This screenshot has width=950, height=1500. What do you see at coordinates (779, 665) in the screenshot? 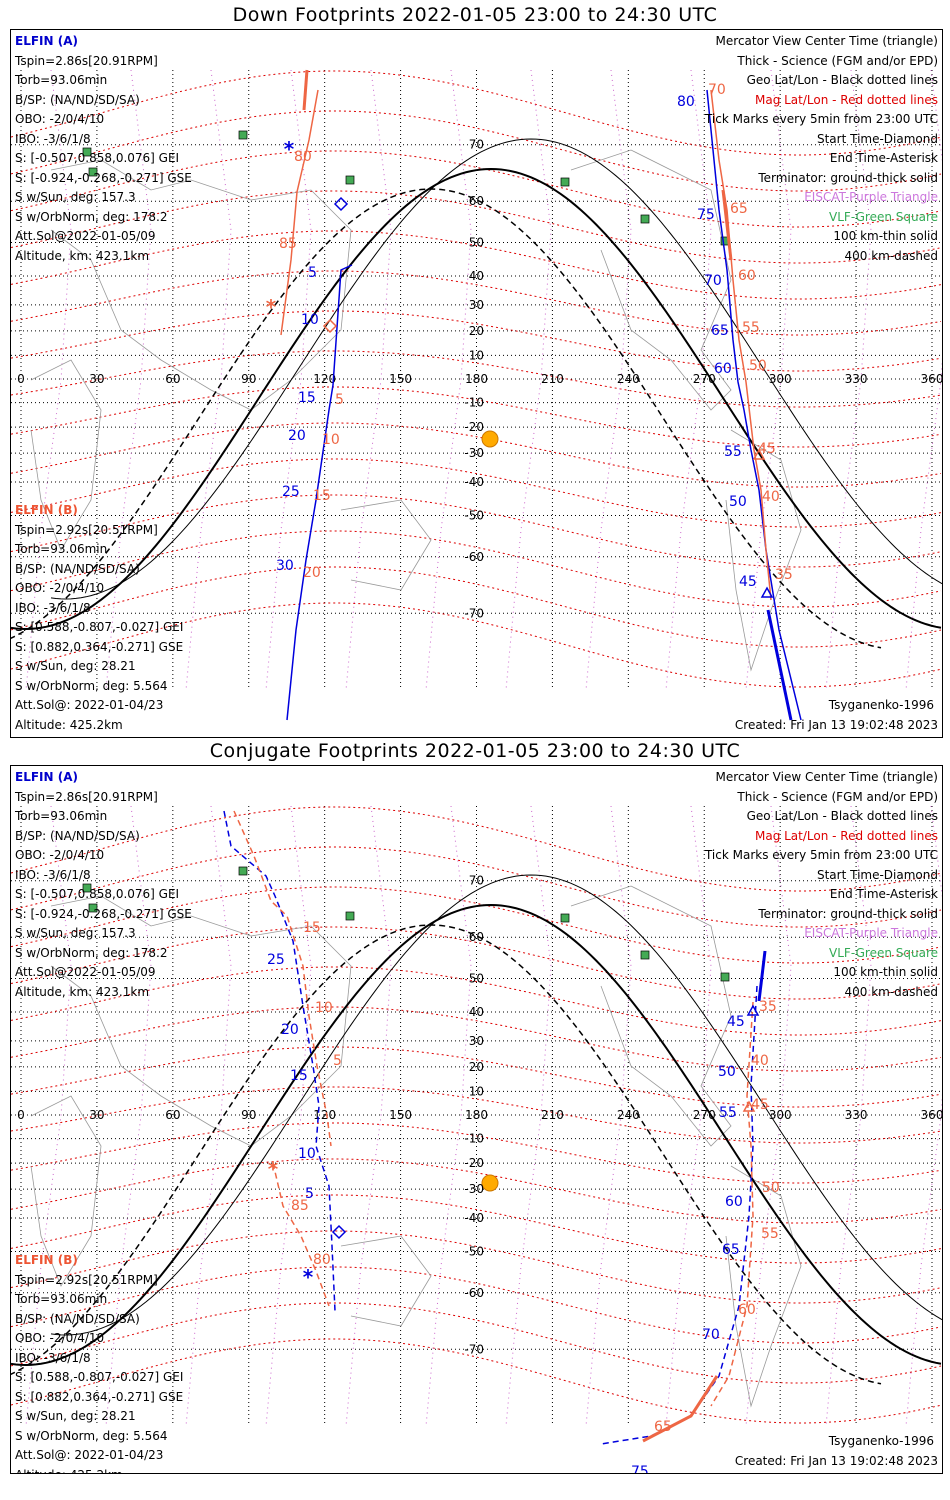
I see `elfin-a-science-segment` at bounding box center [779, 665].